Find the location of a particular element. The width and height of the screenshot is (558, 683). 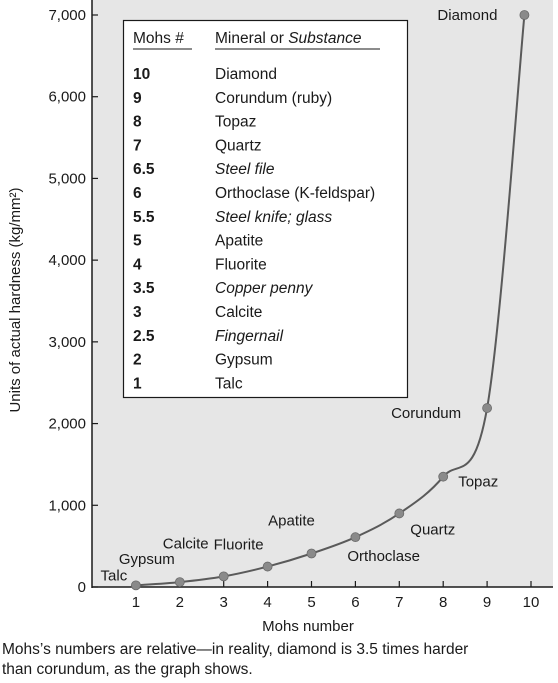

y-tick-label: 1,000 is located at coordinates (67, 505).